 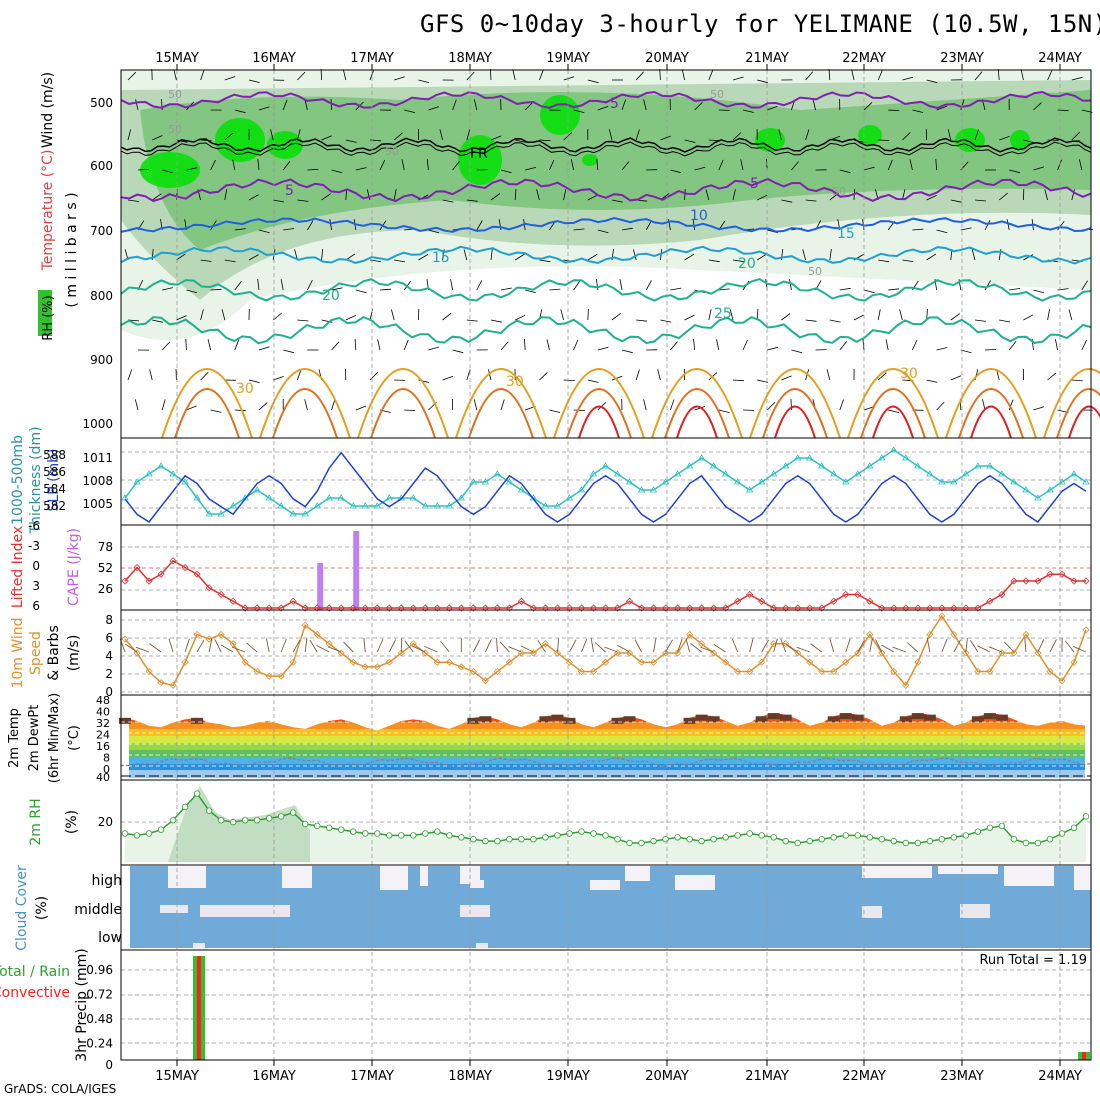 I want to click on li-tick: 0, so click(x=36, y=566).